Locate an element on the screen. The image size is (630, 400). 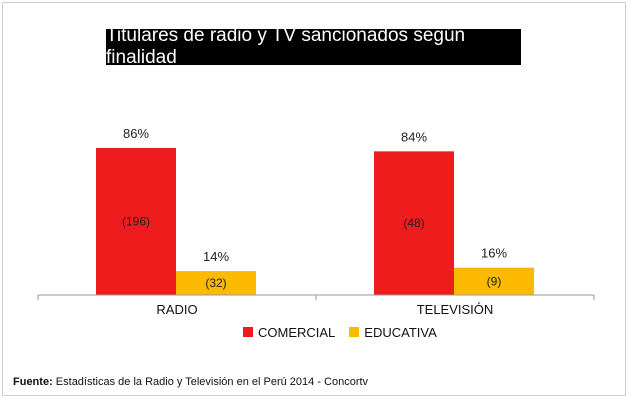
category-label-1: TELEVISIÓN is located at coordinates (455, 309).